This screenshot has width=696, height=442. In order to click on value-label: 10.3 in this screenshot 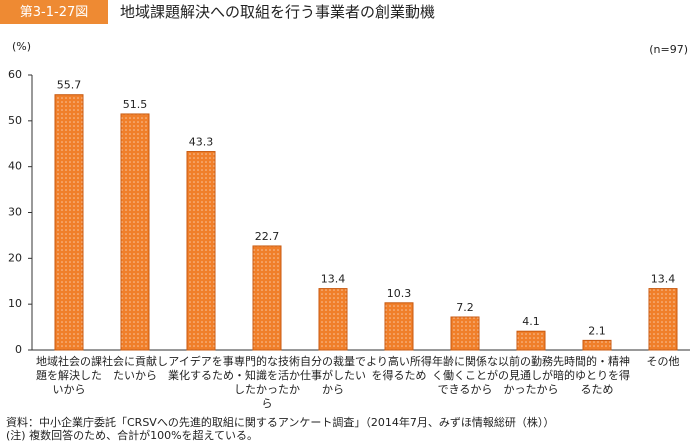, I will do `click(399, 293)`.